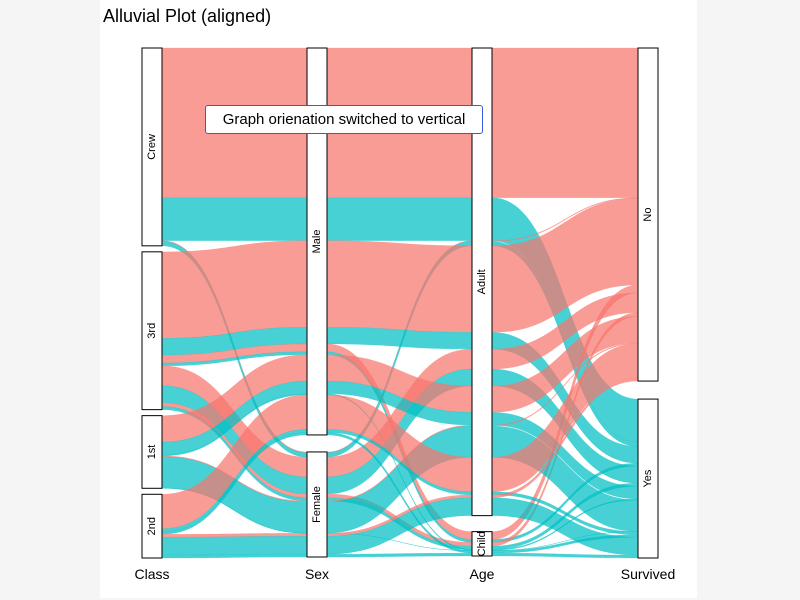 This screenshot has height=600, width=800. I want to click on stratum-label-1st: 1st, so click(152, 452).